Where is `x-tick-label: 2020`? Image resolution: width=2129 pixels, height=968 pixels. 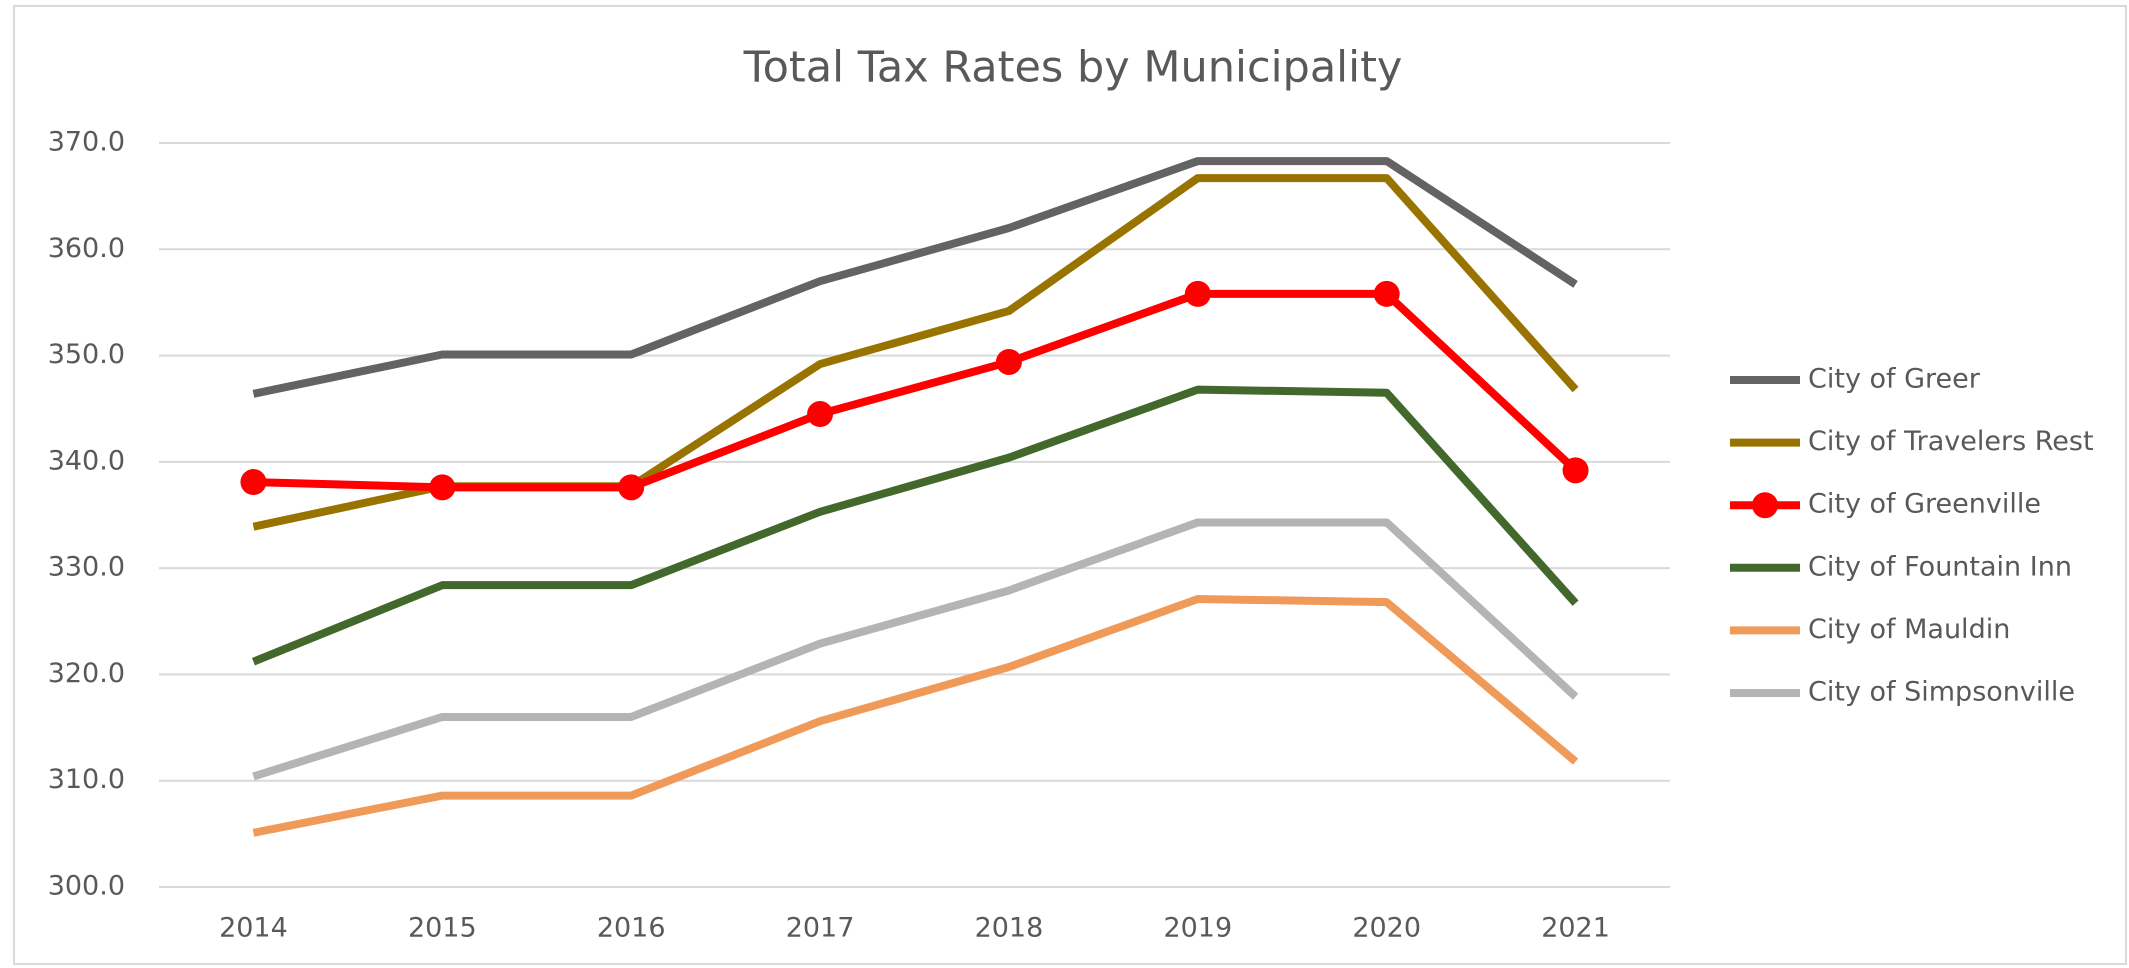 x-tick-label: 2020 is located at coordinates (1386, 928).